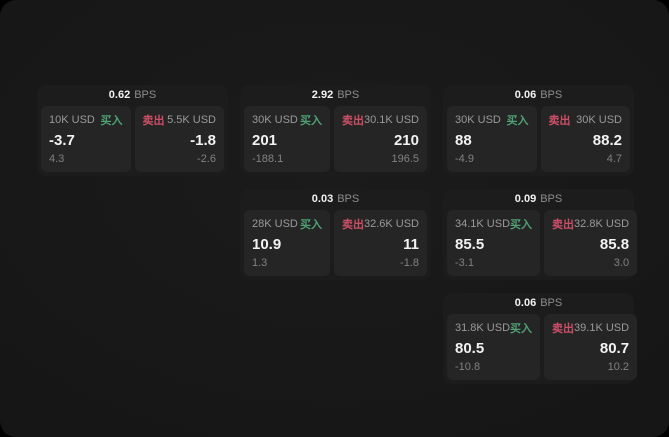 The width and height of the screenshot is (669, 437). I want to click on quote-card: 0.03 BPS 28K USD 买入 10.9 1.3 卖出 32.6K USD, so click(335, 234).